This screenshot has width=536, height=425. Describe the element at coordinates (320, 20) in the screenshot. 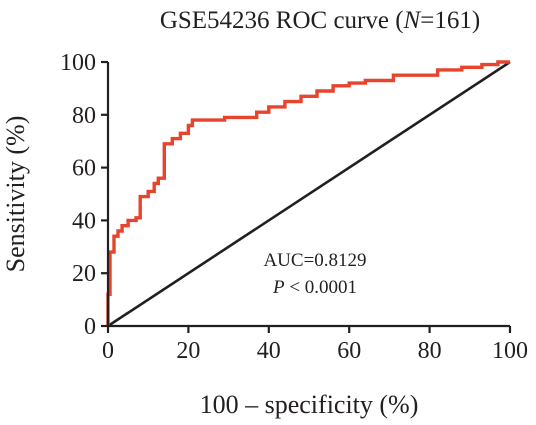

I see `chart-title: GSE54236 ROC curve (N=161)` at that location.